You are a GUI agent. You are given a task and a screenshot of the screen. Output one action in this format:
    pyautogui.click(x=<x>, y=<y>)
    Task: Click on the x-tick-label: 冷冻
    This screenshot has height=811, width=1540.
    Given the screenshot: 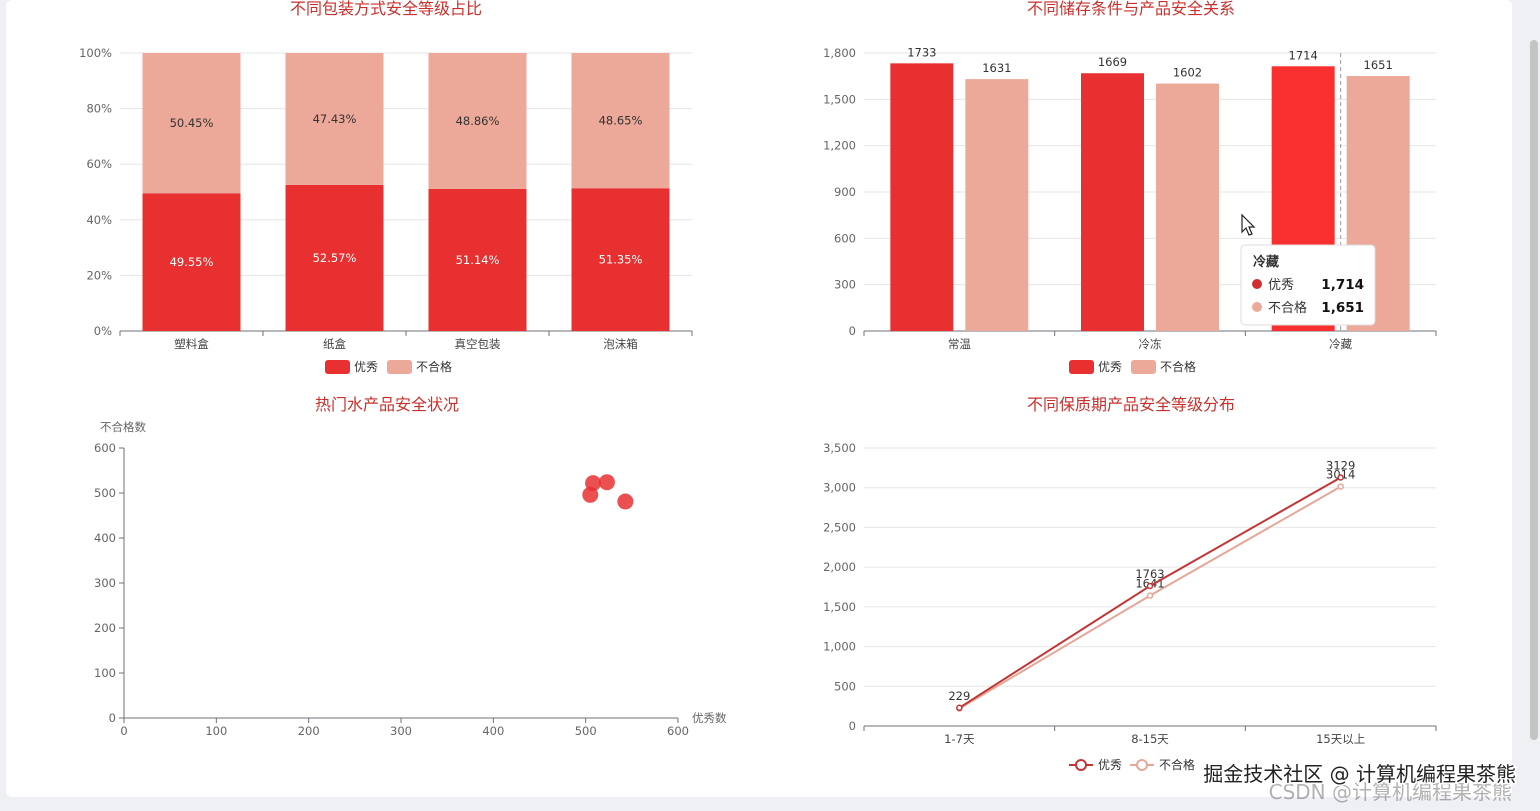 What is the action you would take?
    pyautogui.click(x=1150, y=344)
    